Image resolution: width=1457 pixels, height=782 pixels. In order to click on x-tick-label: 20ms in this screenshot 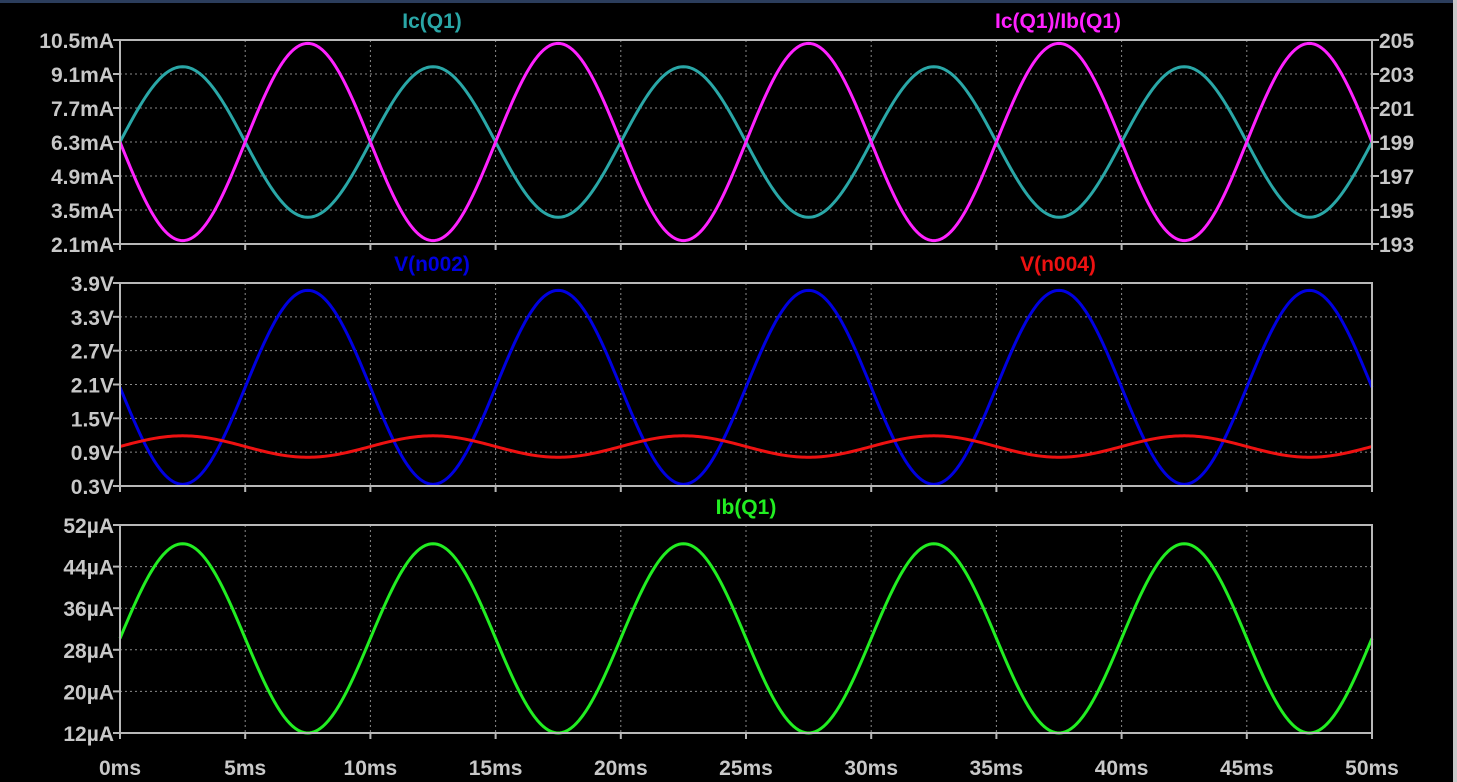, I will do `click(621, 768)`.